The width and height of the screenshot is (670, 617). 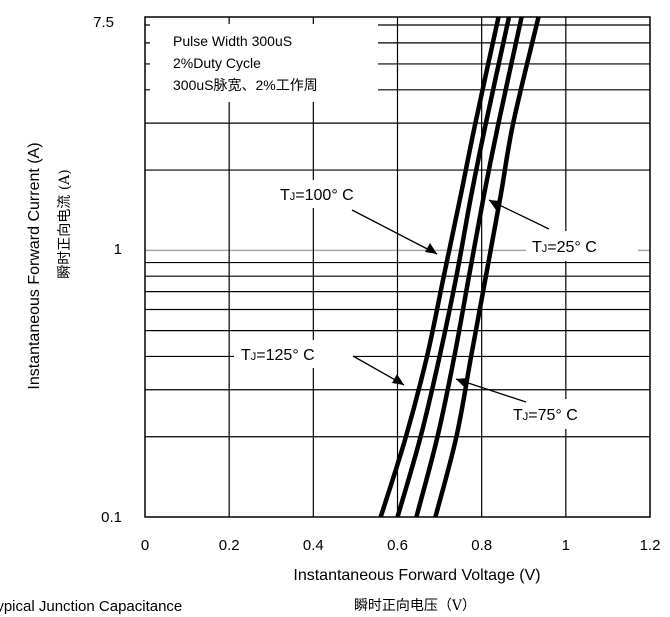 I want to click on y-tick-label: 7.5, so click(x=103, y=22).